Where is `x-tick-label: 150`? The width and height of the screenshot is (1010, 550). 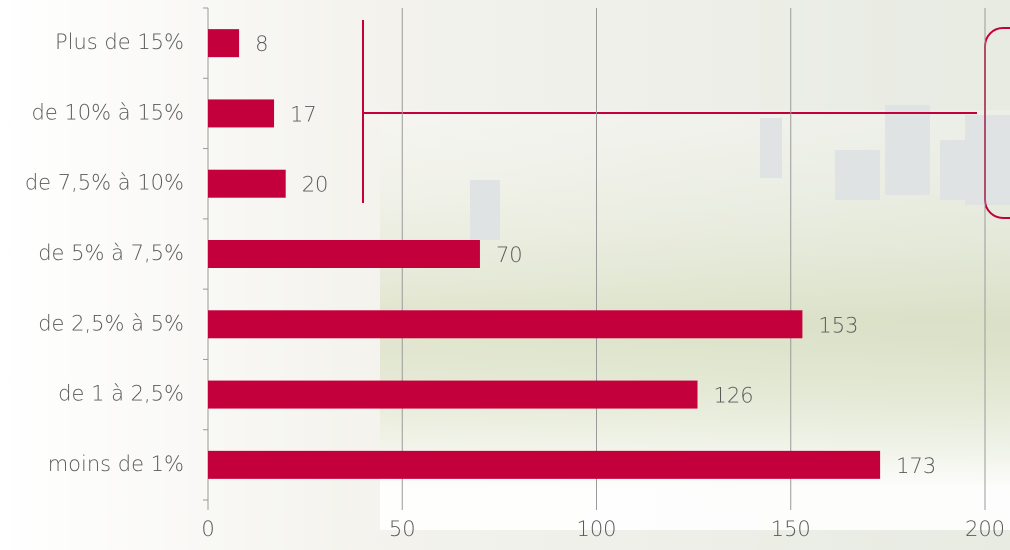
x-tick-label: 150 is located at coordinates (791, 529).